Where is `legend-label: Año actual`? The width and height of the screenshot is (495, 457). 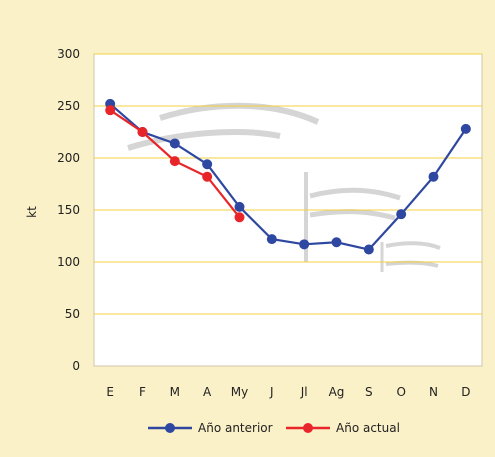
legend-label: Año actual is located at coordinates (368, 428).